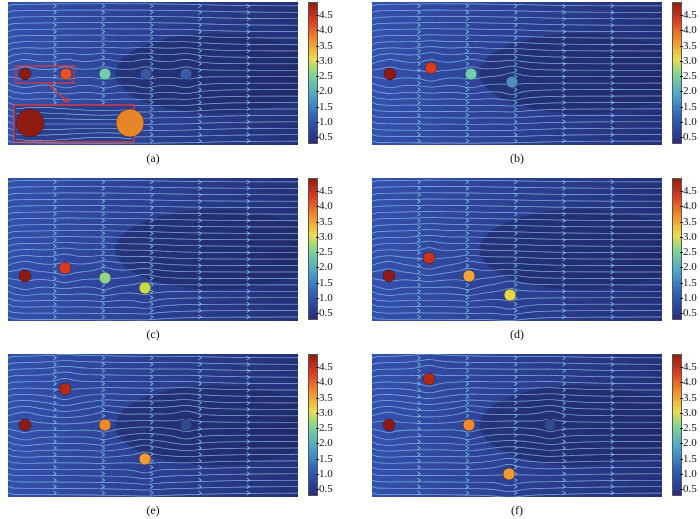 The height and width of the screenshot is (519, 700). What do you see at coordinates (324, 382) in the screenshot?
I see `colorbar-tick-label: 4.0` at bounding box center [324, 382].